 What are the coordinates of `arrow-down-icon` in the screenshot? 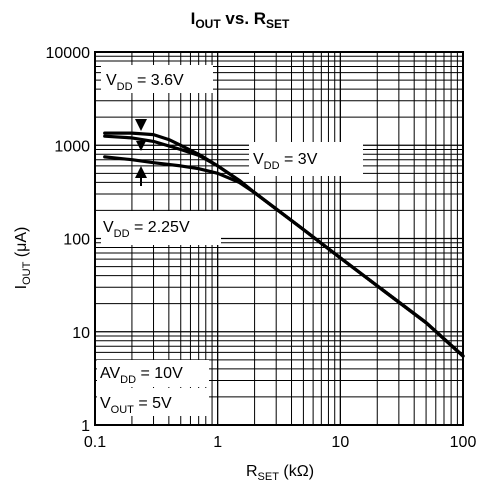 It's located at (141, 125).